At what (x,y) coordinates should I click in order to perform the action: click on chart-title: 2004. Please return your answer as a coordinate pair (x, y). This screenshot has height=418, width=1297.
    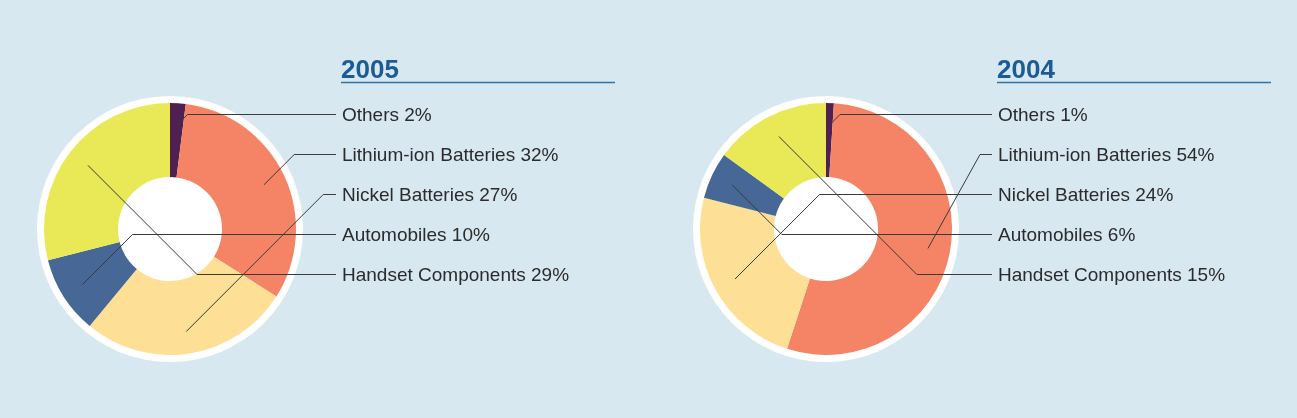
    Looking at the image, I should click on (1026, 69).